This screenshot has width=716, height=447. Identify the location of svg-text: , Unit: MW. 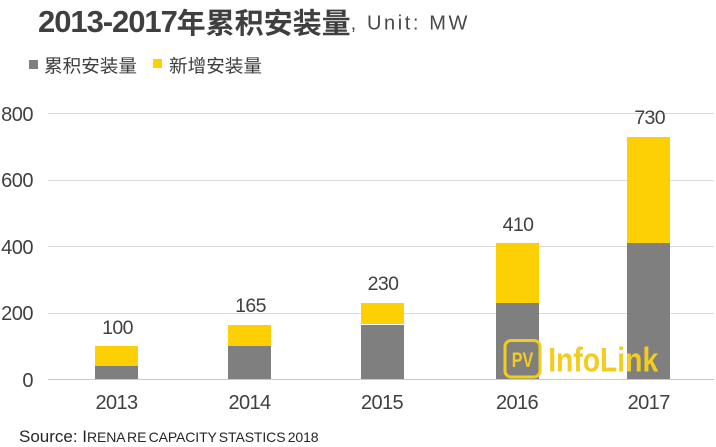
(410, 23).